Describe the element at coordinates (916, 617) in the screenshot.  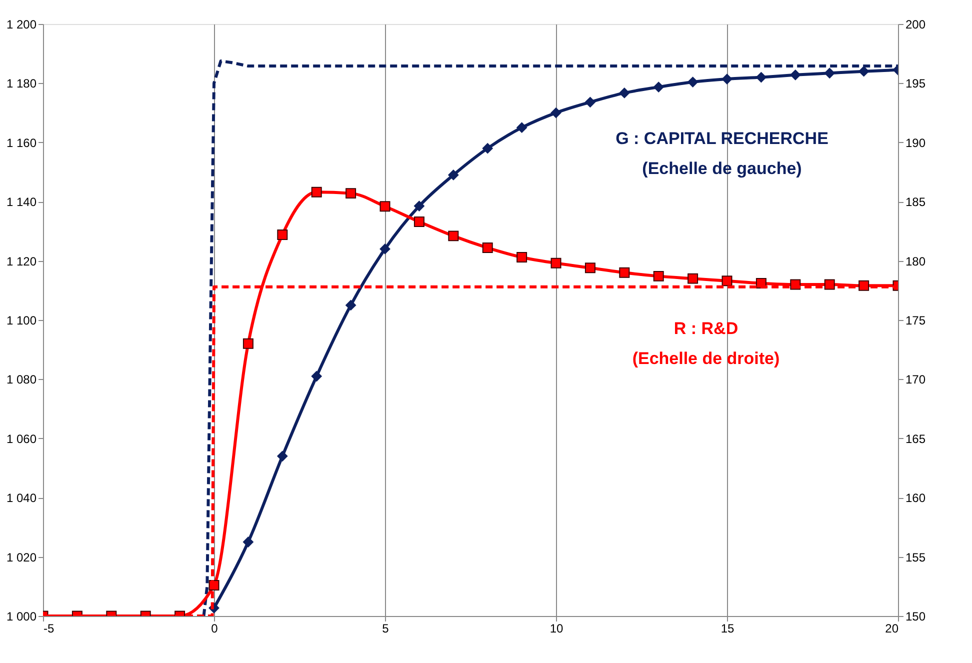
I see `y2-tick-label: 150` at that location.